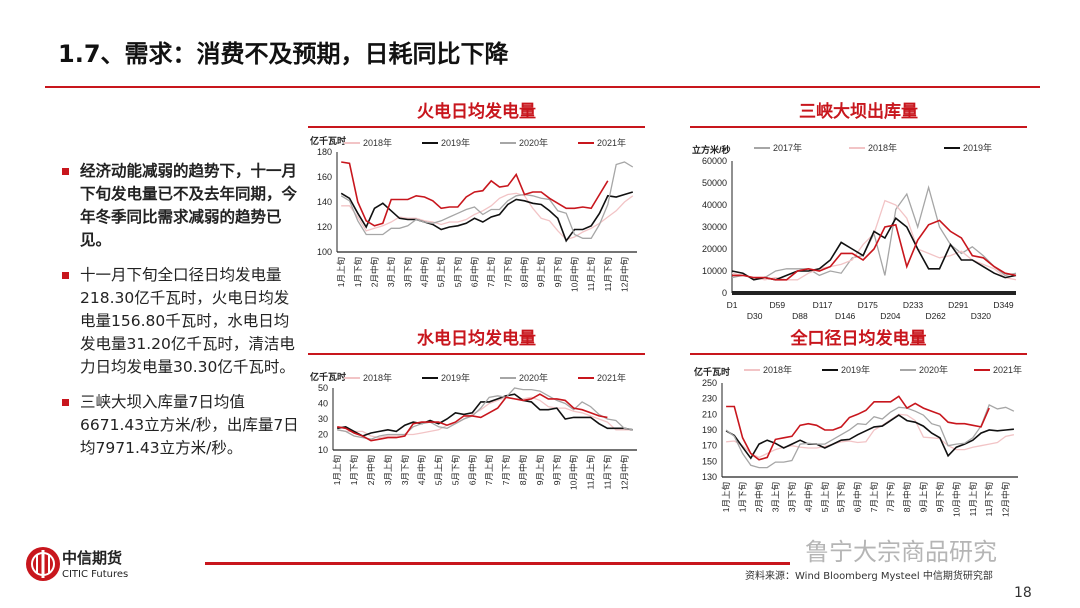  I want to click on series-line-2019年, so click(487, 217).